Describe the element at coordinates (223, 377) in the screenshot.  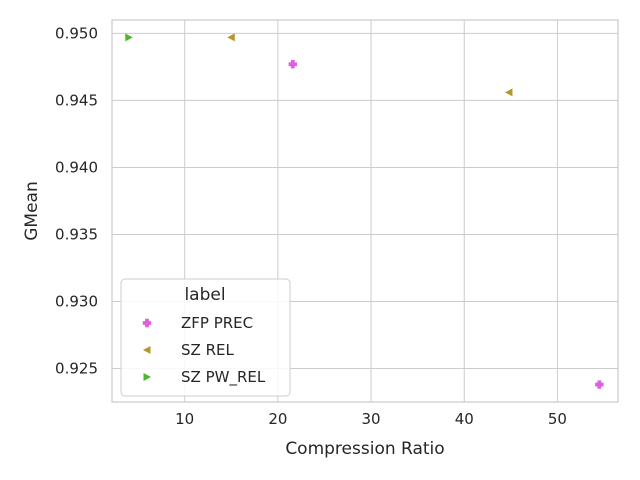
I see `legend-label: SZ PW_REL` at that location.